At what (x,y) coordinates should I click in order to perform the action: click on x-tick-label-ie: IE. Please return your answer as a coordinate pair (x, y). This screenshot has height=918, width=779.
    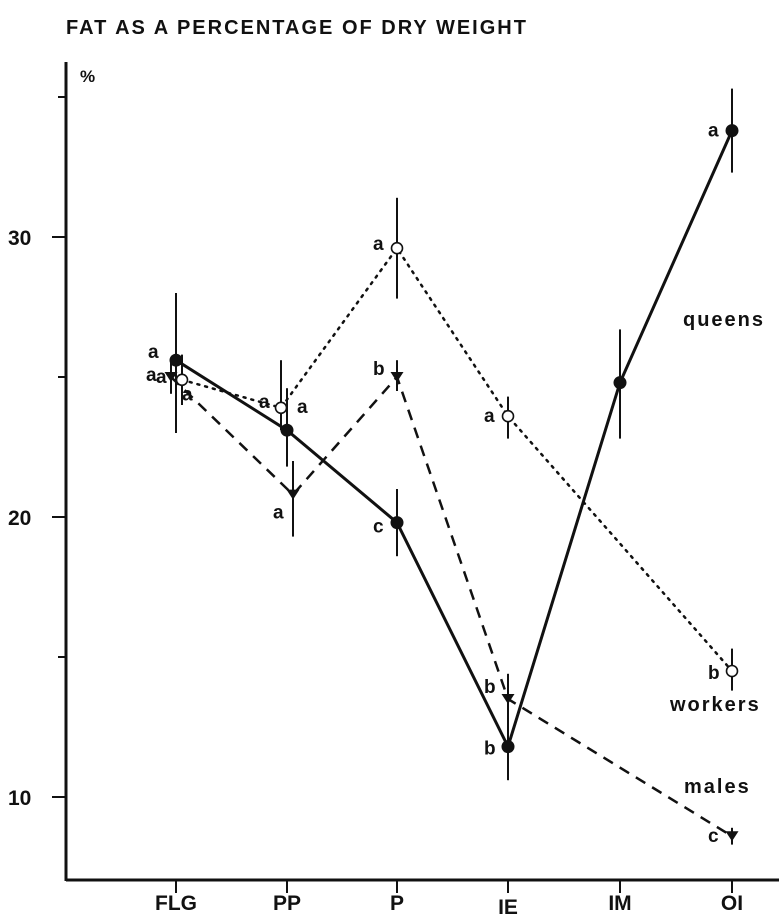
    Looking at the image, I should click on (508, 907).